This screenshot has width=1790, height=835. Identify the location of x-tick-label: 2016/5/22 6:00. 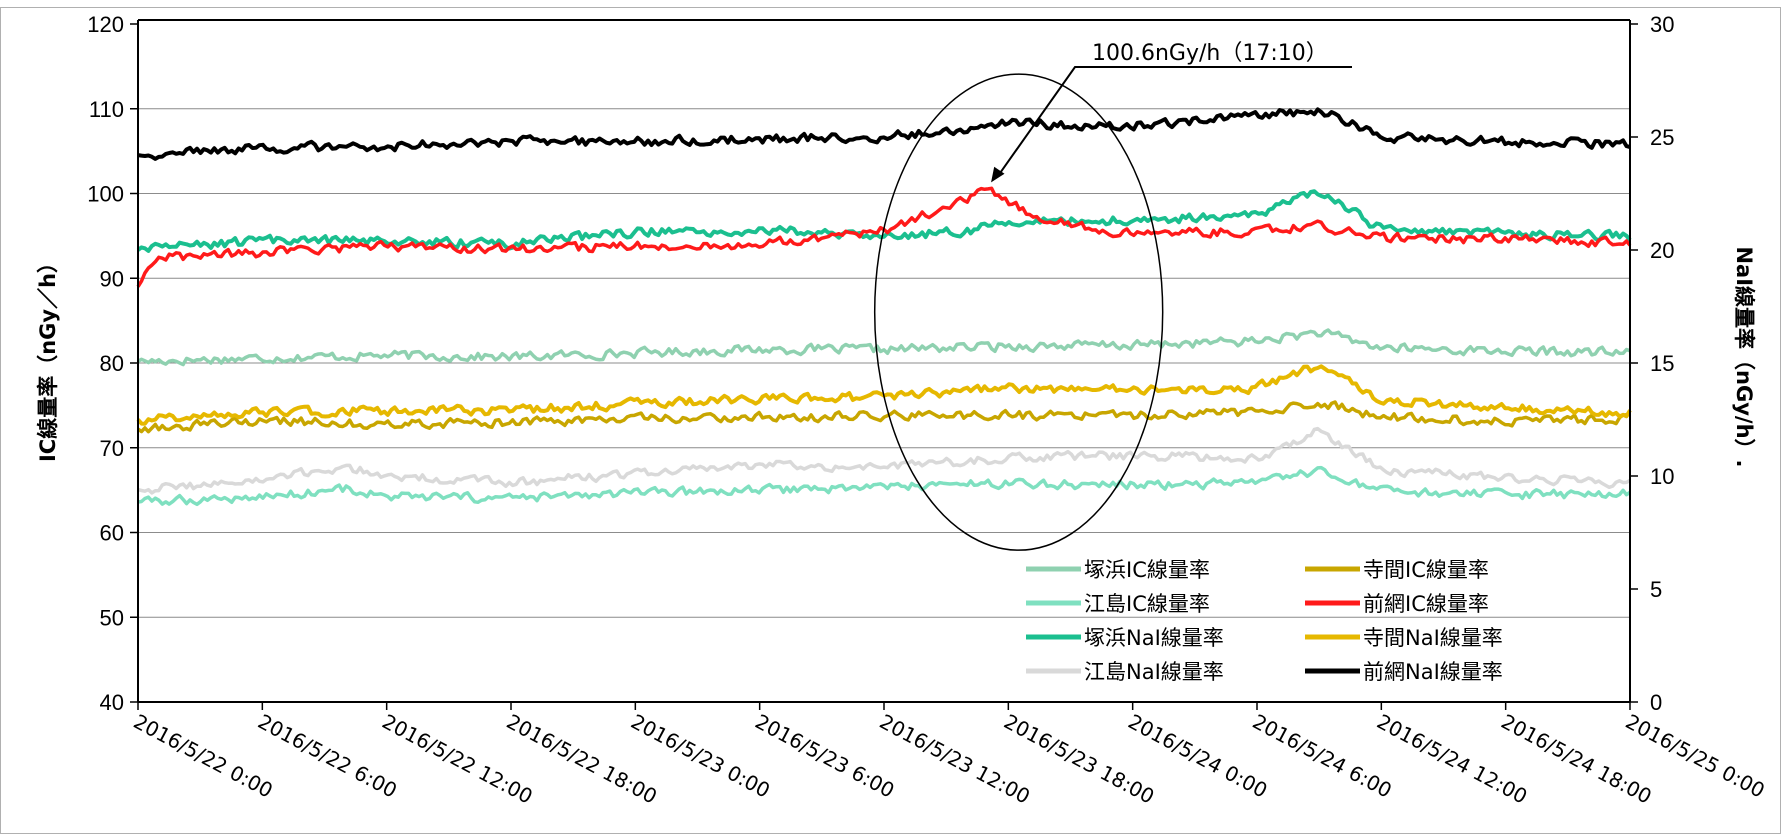
(327, 755).